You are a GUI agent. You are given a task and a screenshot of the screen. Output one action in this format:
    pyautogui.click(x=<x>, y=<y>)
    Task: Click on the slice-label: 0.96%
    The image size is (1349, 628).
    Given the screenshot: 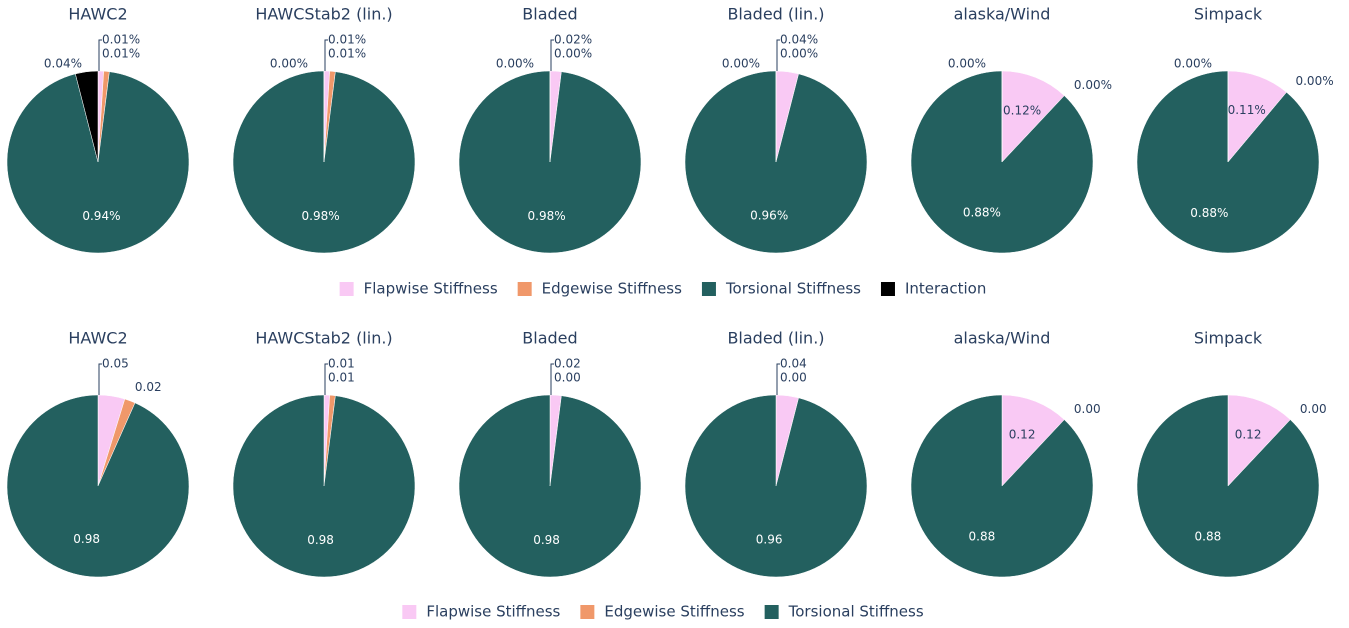 What is the action you would take?
    pyautogui.click(x=769, y=216)
    